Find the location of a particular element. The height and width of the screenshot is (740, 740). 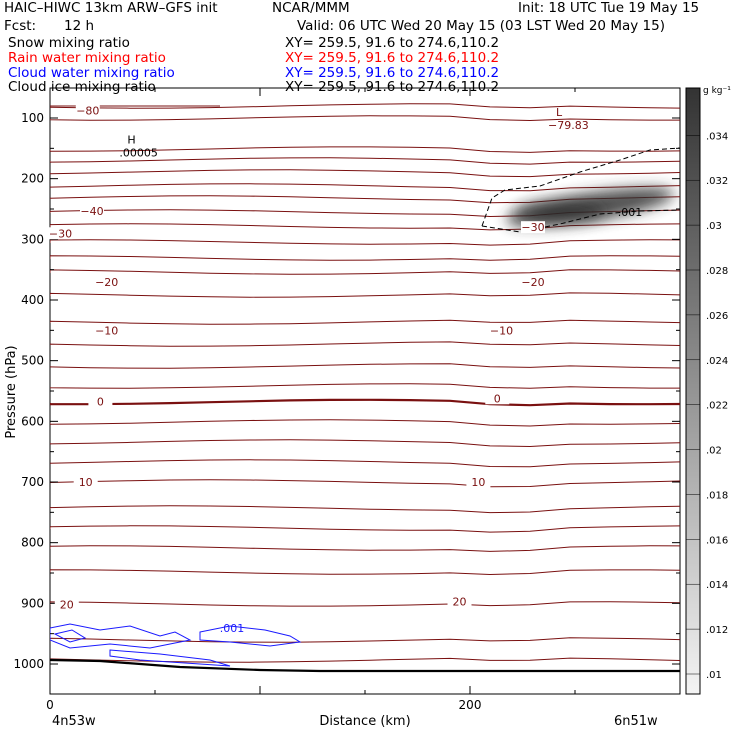

cloud-water-label: .001 is located at coordinates (232, 628).